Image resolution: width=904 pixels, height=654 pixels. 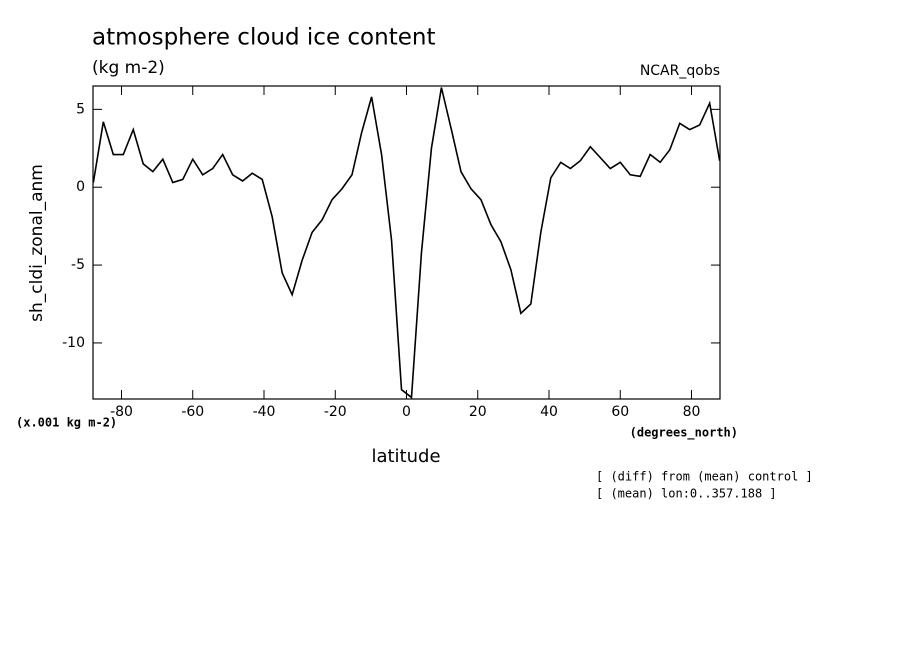 What do you see at coordinates (66, 423) in the screenshot?
I see `y-units: (x.001 kg m-2)` at bounding box center [66, 423].